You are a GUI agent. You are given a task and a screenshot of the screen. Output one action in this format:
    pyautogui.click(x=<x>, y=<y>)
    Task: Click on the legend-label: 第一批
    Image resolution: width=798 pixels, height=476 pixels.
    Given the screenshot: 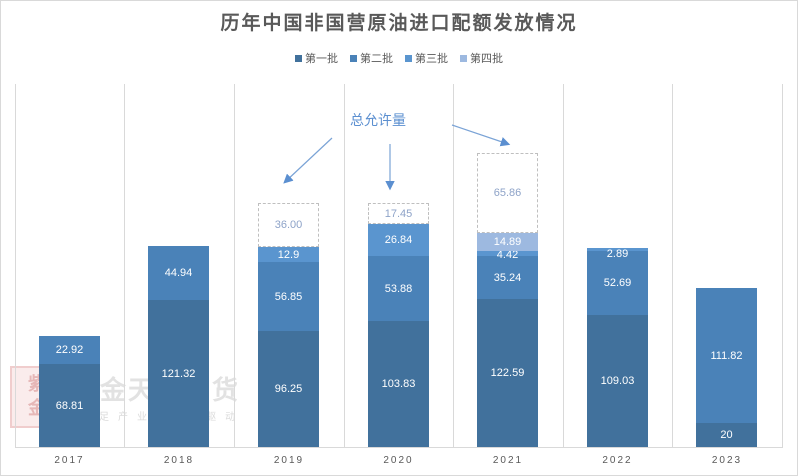 What is the action you would take?
    pyautogui.click(x=321, y=58)
    